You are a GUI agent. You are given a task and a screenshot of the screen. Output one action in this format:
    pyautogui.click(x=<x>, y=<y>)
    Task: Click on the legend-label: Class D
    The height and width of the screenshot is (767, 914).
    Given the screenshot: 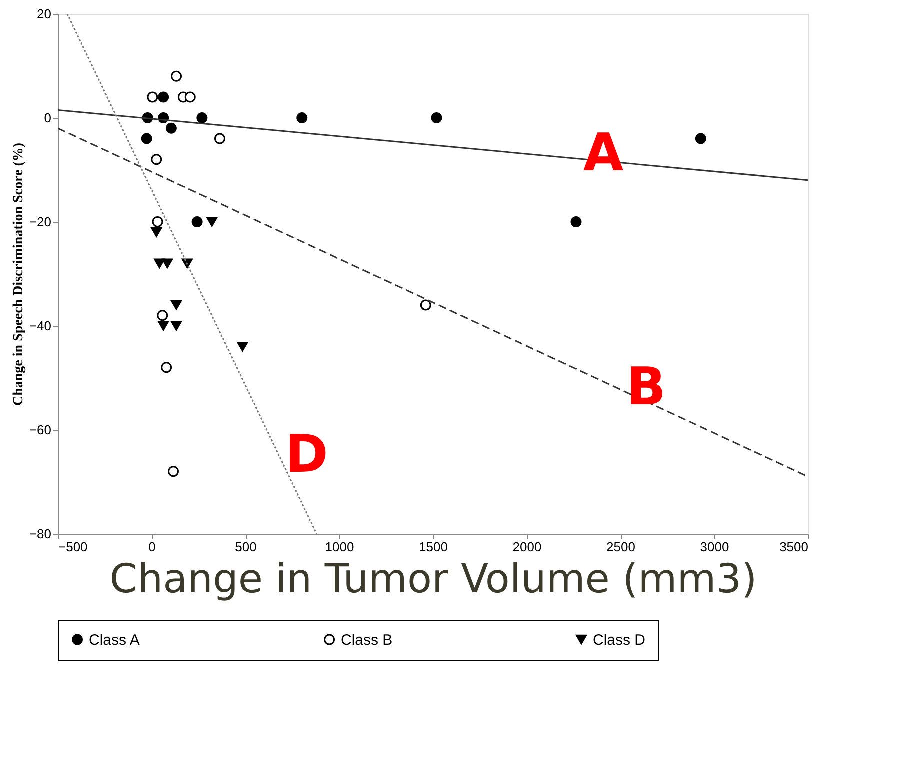 What is the action you would take?
    pyautogui.click(x=619, y=640)
    